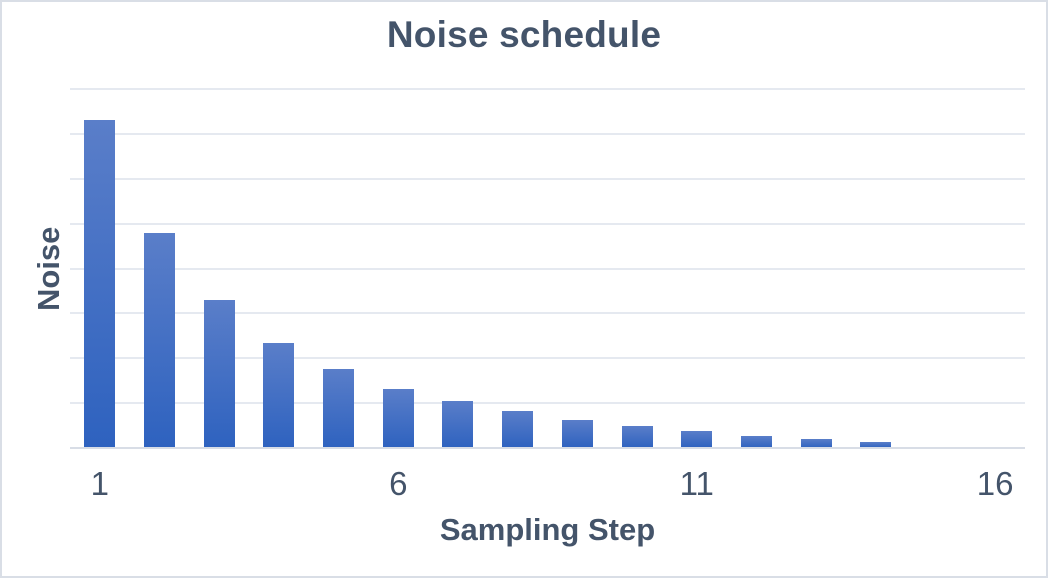 This screenshot has width=1048, height=578. Describe the element at coordinates (696, 483) in the screenshot. I see `x-tick-label: 11` at that location.